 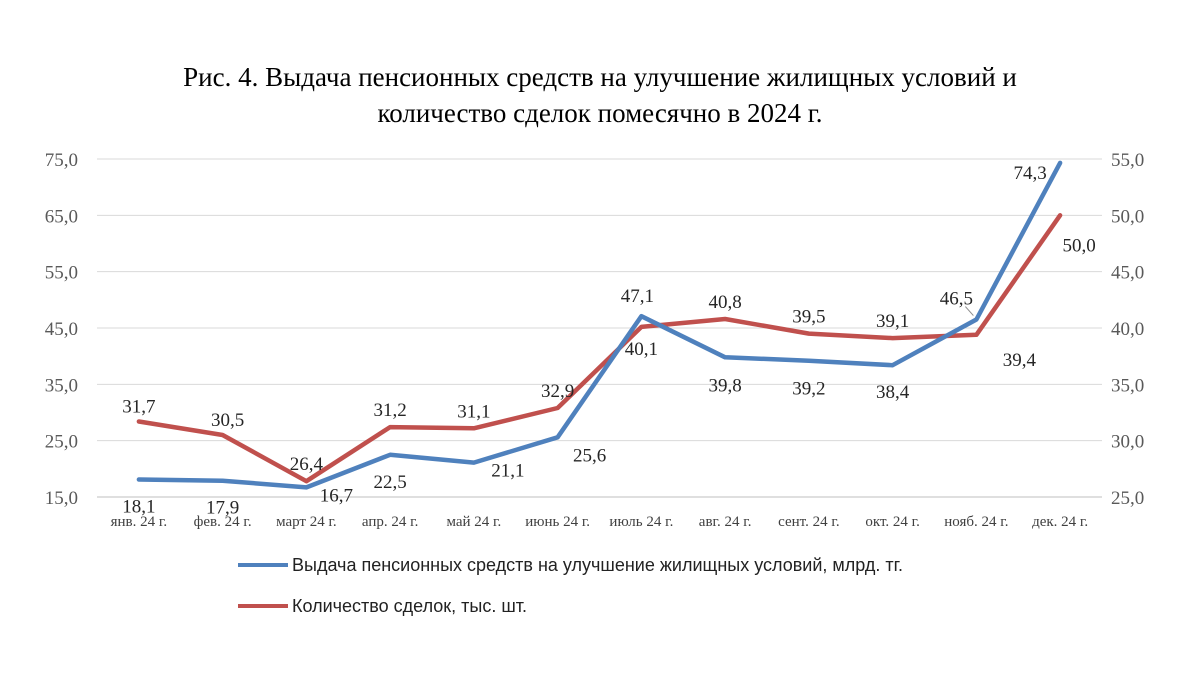 I want to click on legend-swatch-pension, so click(x=263, y=565).